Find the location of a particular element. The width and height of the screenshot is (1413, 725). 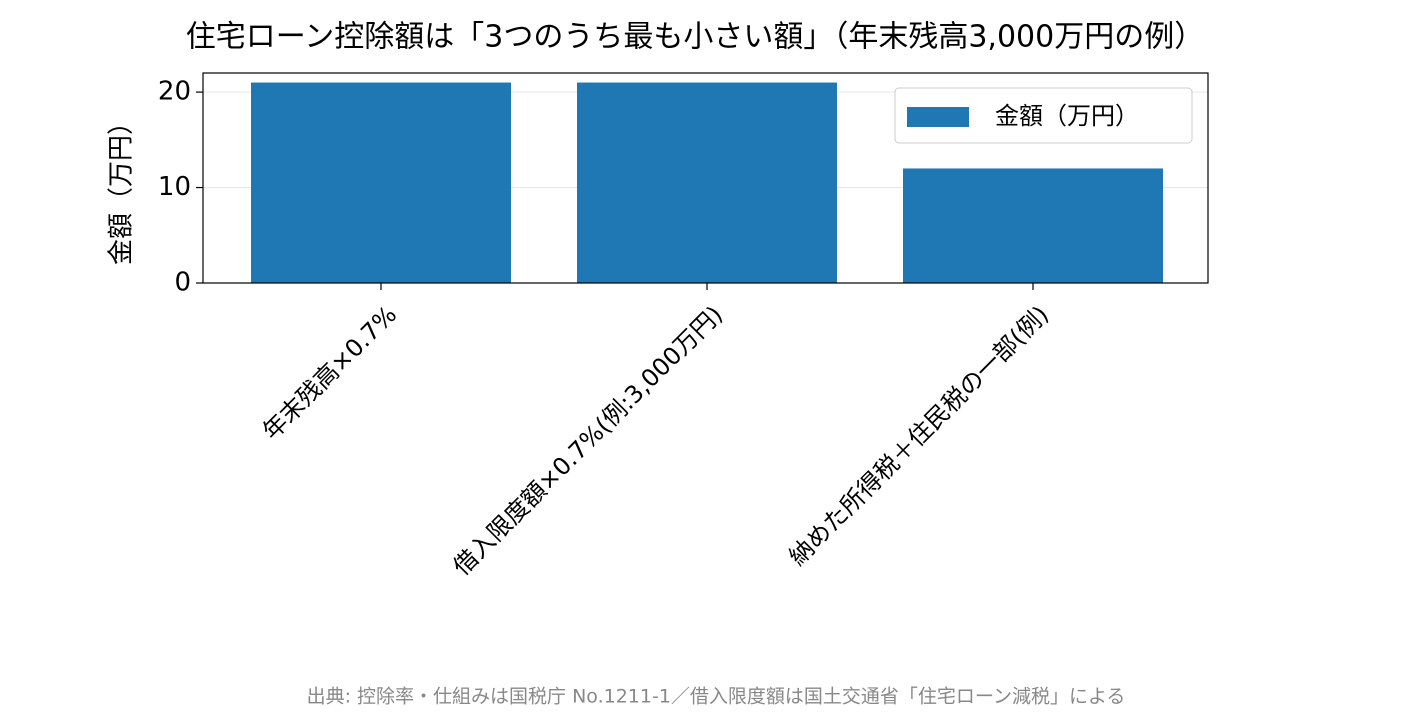

x-tick-label: 借入限度額×0.7%(例:3,000万円) is located at coordinates (588, 440).